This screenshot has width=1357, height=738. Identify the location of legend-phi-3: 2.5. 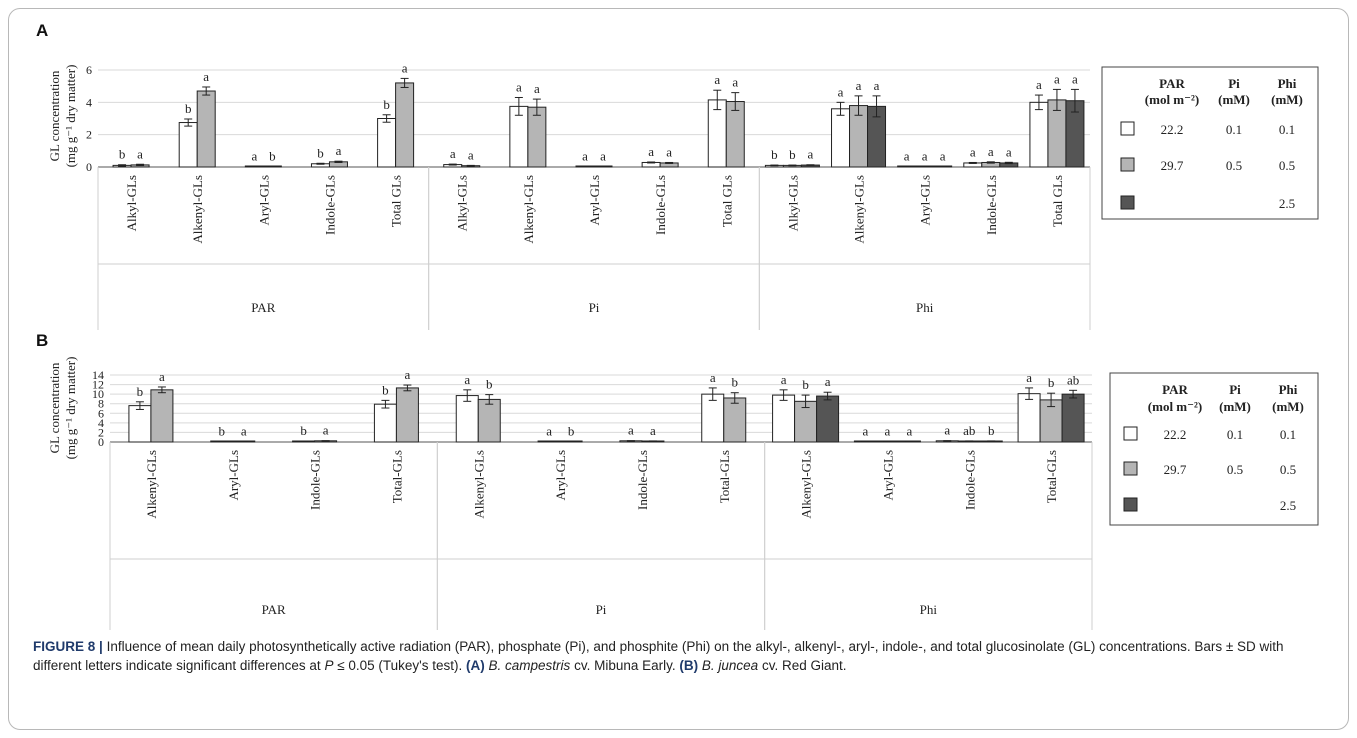
(1287, 203).